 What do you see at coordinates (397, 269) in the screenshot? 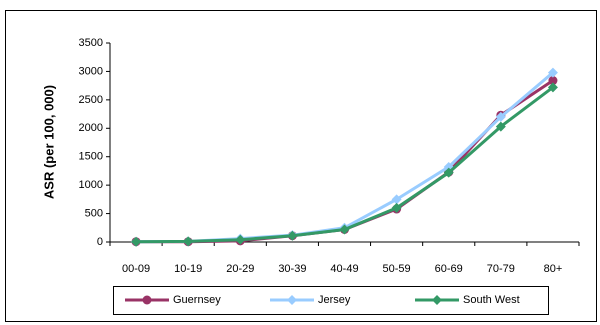
I see `x-tick-label: 50-59` at bounding box center [397, 269].